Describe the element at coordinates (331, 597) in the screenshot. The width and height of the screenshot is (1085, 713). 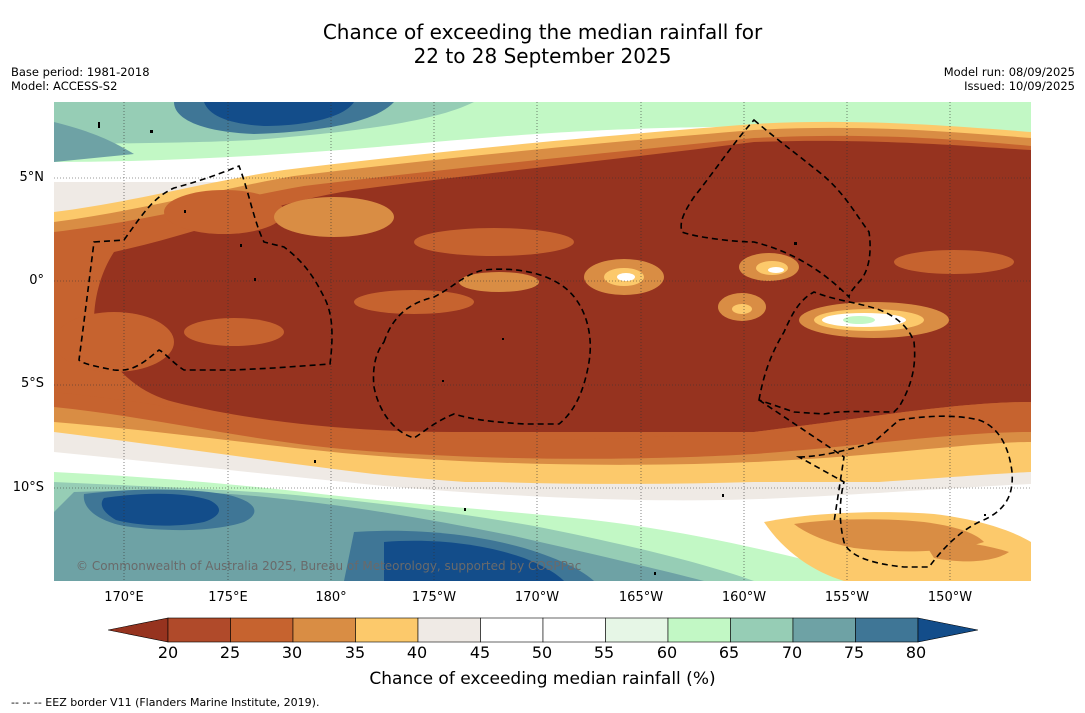
I see `lon-label-180: 180°` at that location.